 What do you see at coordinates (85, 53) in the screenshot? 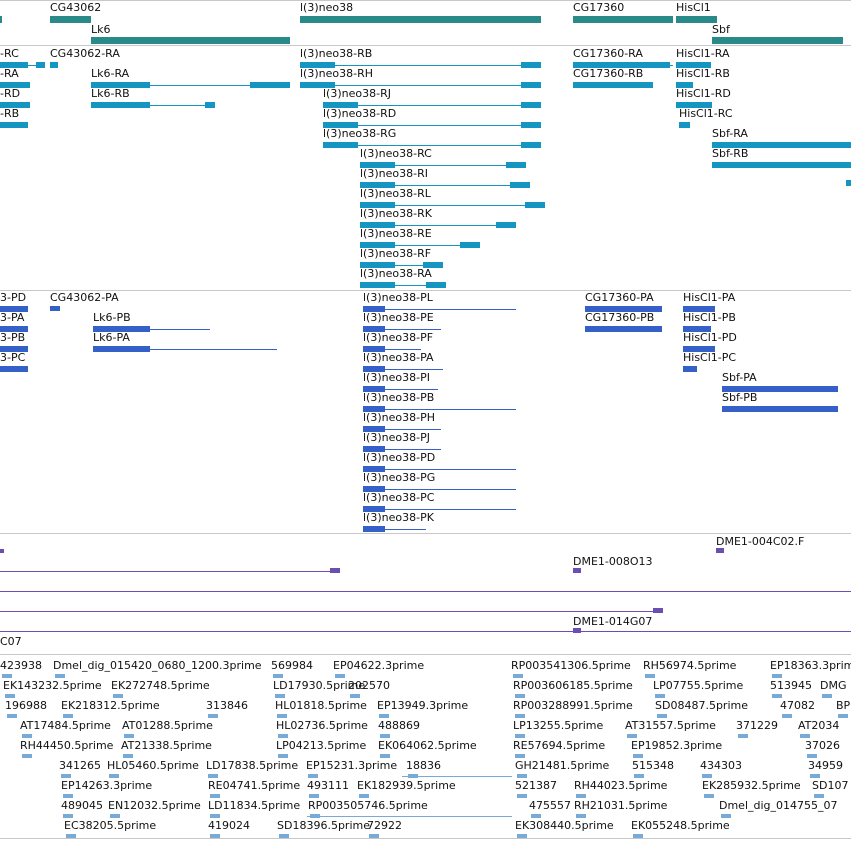
I see `feature-label: CG43062-RA` at bounding box center [85, 53].